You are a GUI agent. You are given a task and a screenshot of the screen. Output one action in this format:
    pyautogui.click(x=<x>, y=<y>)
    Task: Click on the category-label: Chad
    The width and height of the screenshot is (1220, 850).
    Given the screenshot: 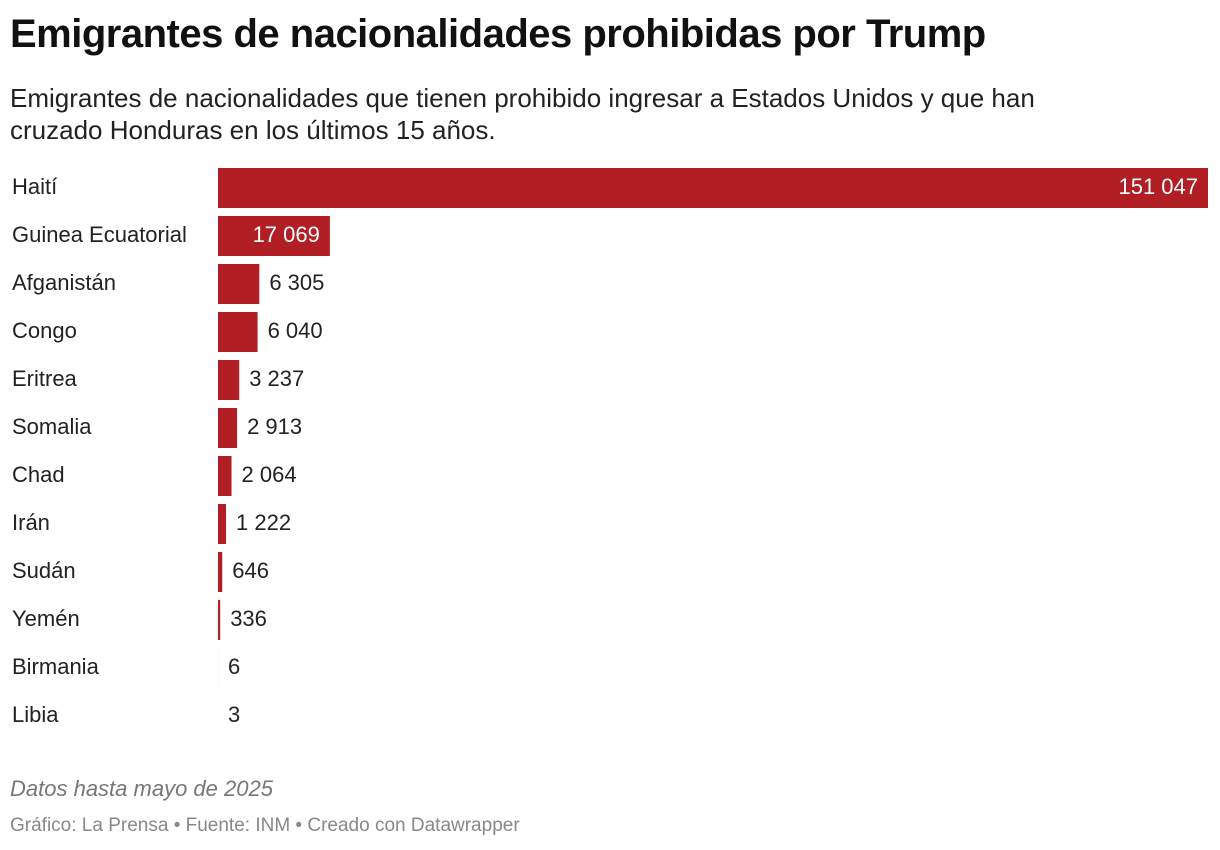 What is the action you would take?
    pyautogui.click(x=38, y=474)
    